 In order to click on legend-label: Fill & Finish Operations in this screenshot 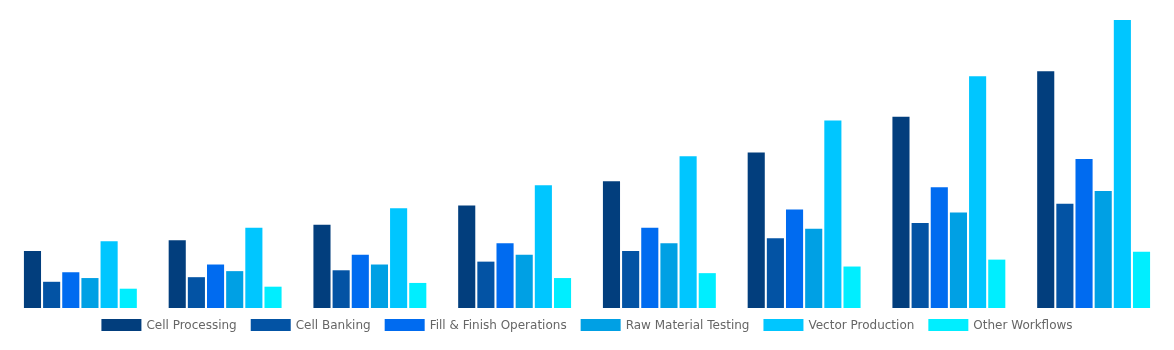, I will do `click(498, 325)`.